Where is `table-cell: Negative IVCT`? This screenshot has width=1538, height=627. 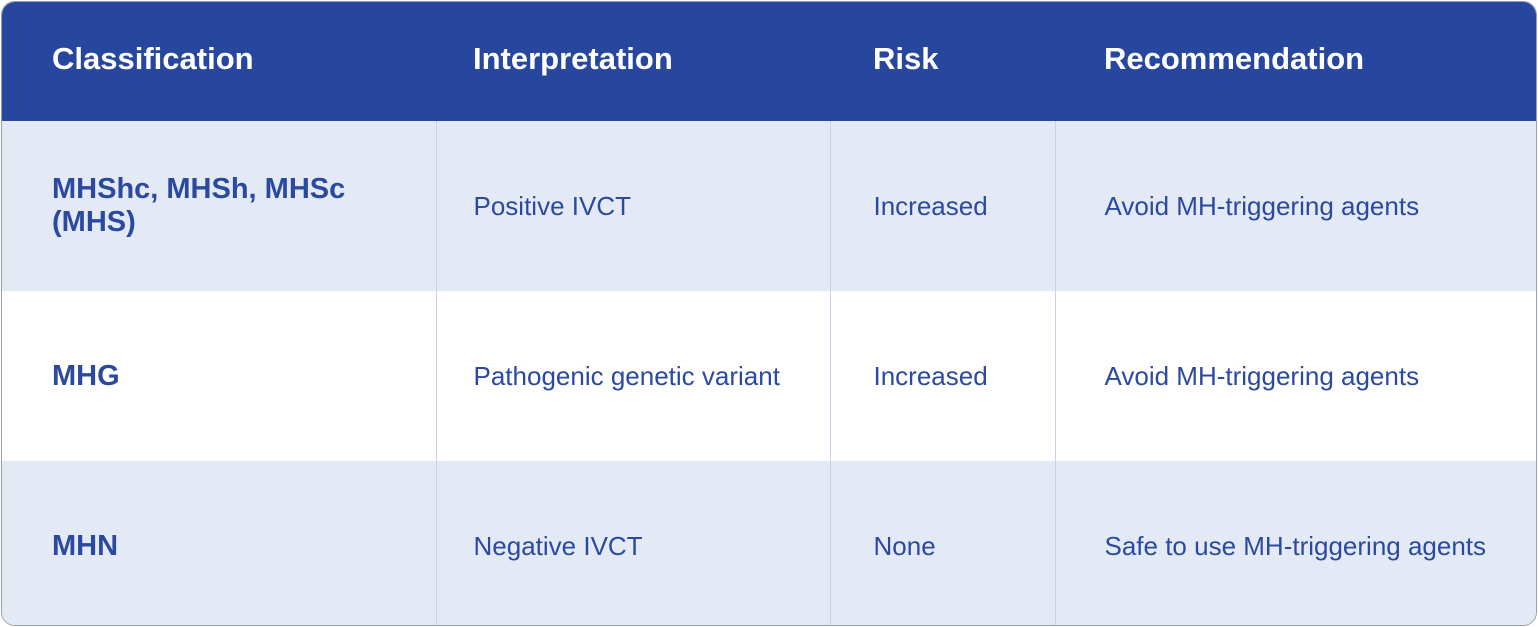
table-cell: Negative IVCT is located at coordinates (632, 543).